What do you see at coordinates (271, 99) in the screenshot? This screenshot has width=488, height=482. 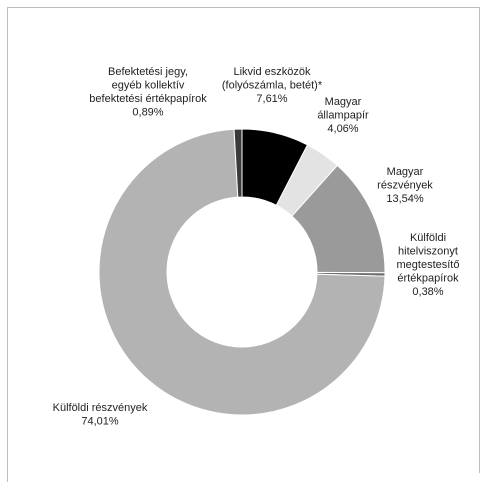 I see `value-label: 7,61%` at bounding box center [271, 99].